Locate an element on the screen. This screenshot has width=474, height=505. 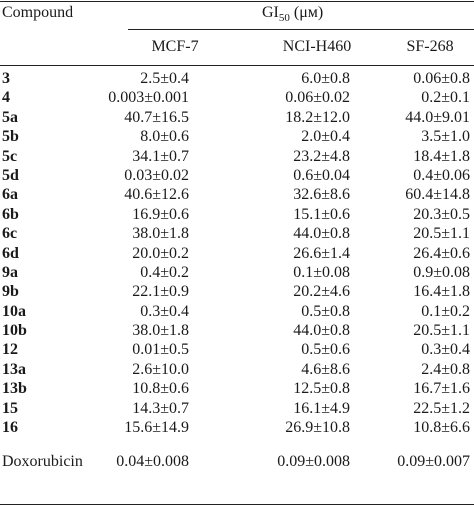
value-sf268: 0.2±0.1 is located at coordinates (445, 98).